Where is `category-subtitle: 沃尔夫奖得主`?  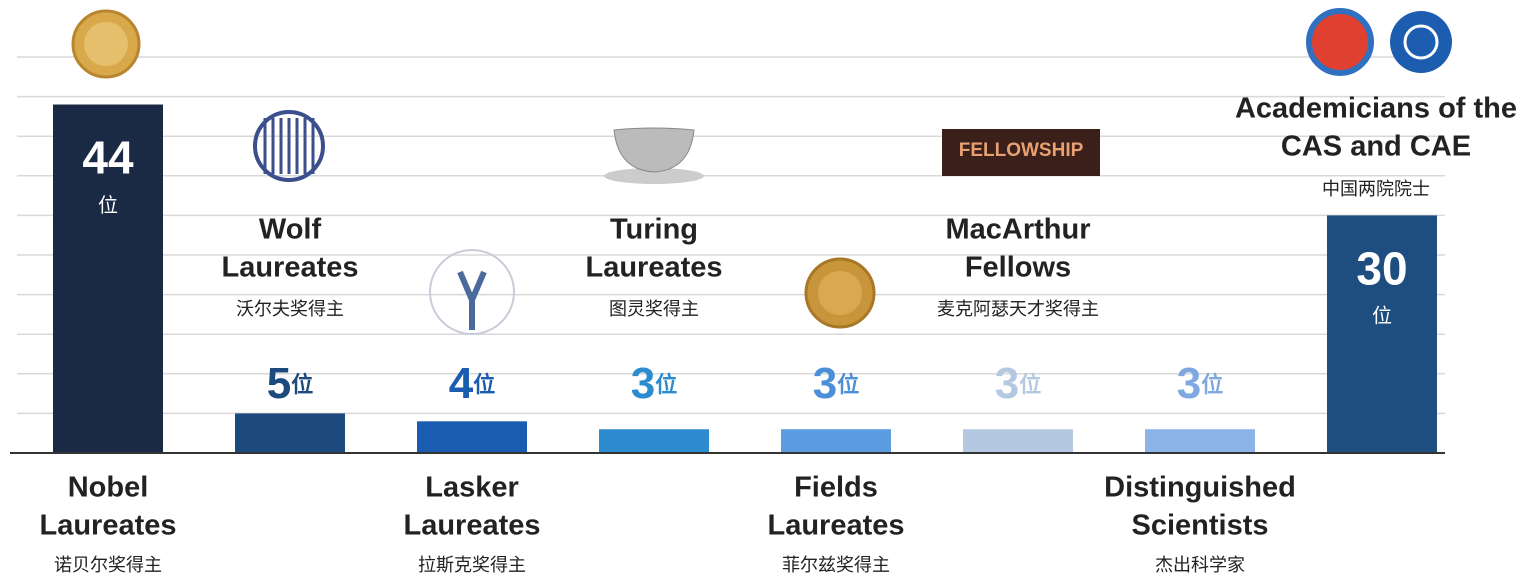 category-subtitle: 沃尔夫奖得主 is located at coordinates (290, 309).